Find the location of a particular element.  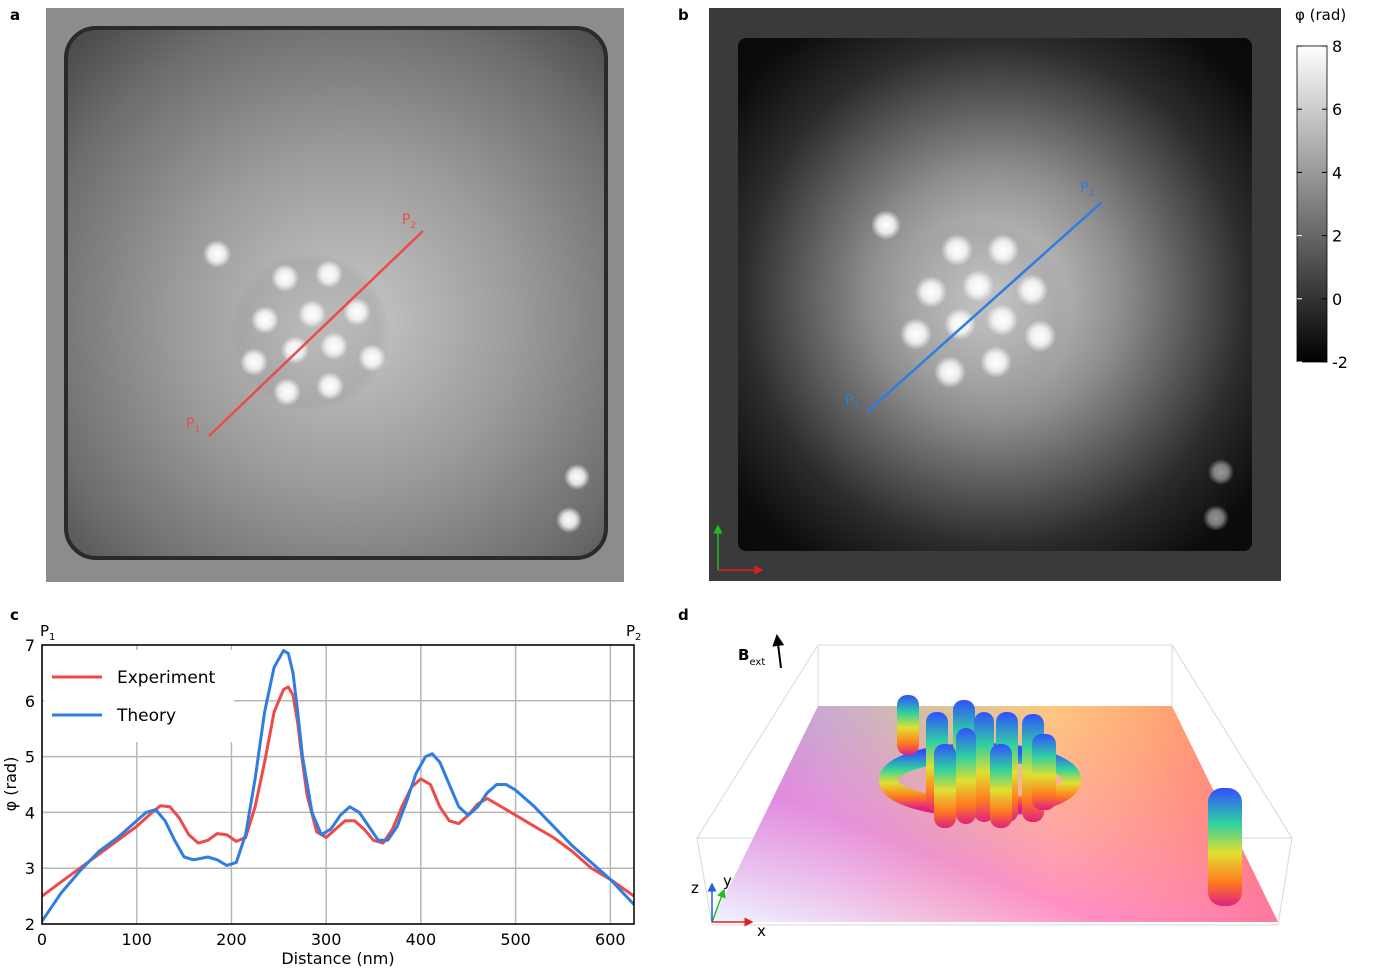

panel-a-p1-label: P1 is located at coordinates (193, 425).